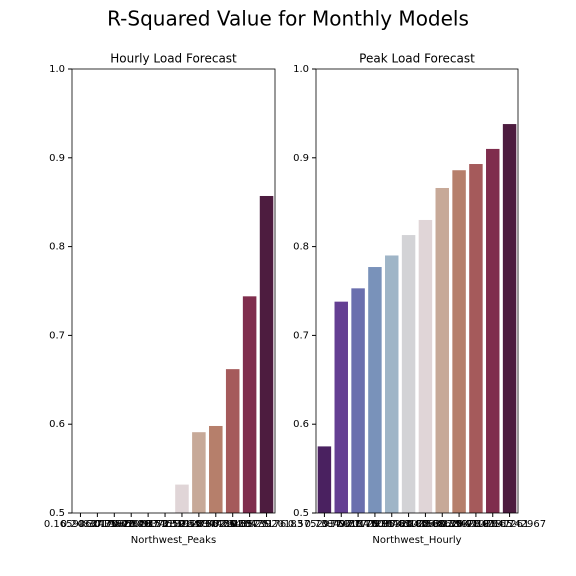 The image size is (576, 576). What do you see at coordinates (408, 524) in the screenshot?
I see `x-tick-label: 0.8132947561` at bounding box center [408, 524].